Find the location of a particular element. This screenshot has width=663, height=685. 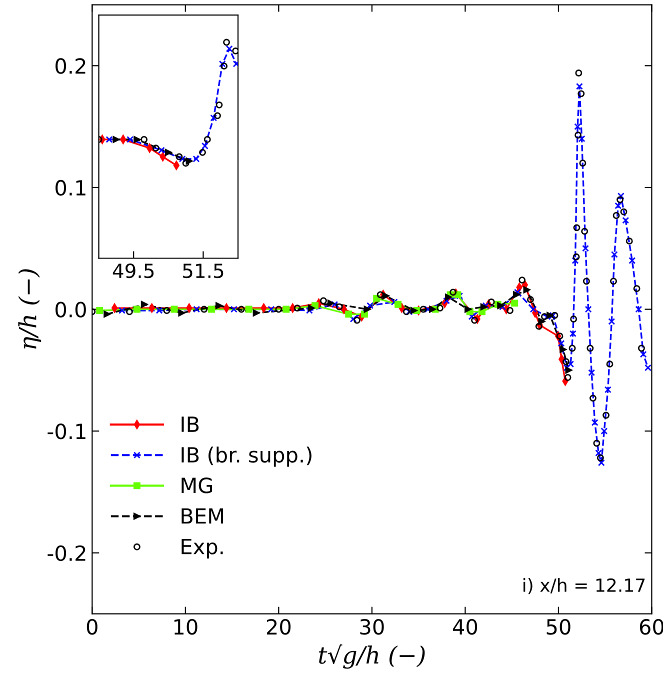

x-tick-label: 51.5 is located at coordinates (203, 271).